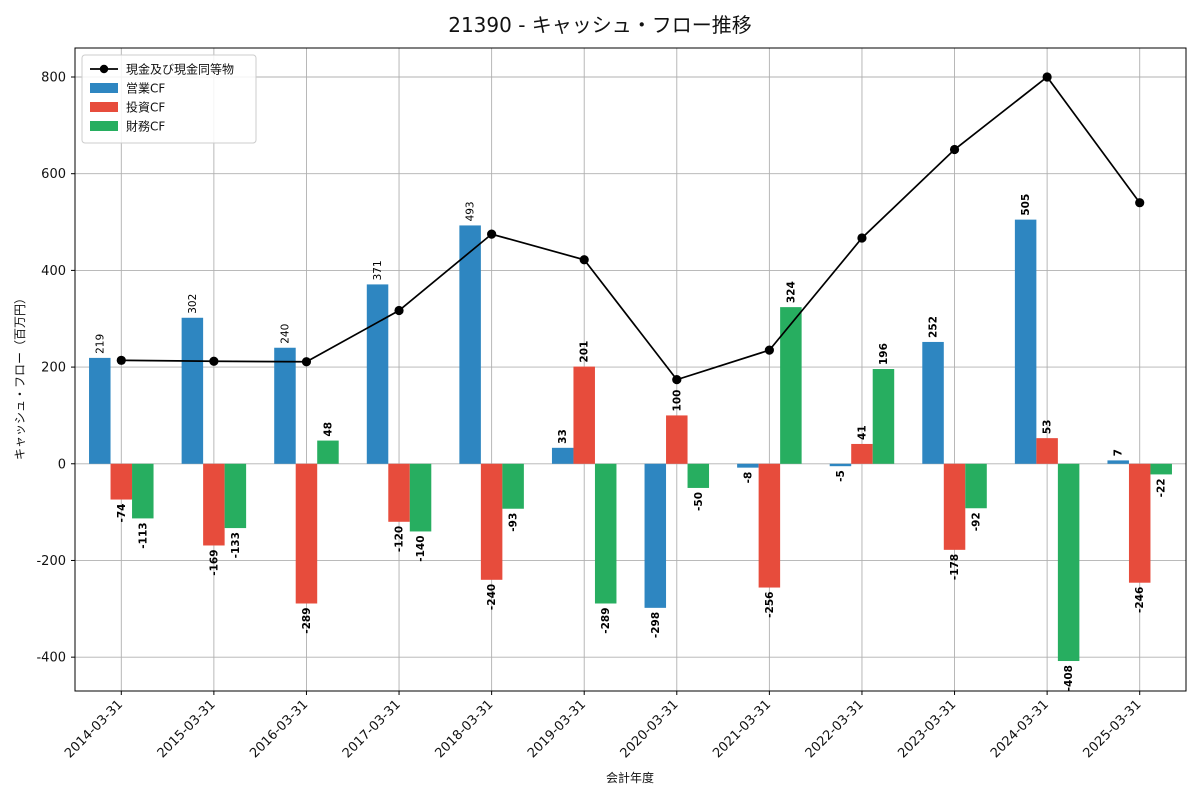 The image size is (1200, 800). What do you see at coordinates (563, 436) in the screenshot?
I see `bar-value-label: 33` at bounding box center [563, 436].